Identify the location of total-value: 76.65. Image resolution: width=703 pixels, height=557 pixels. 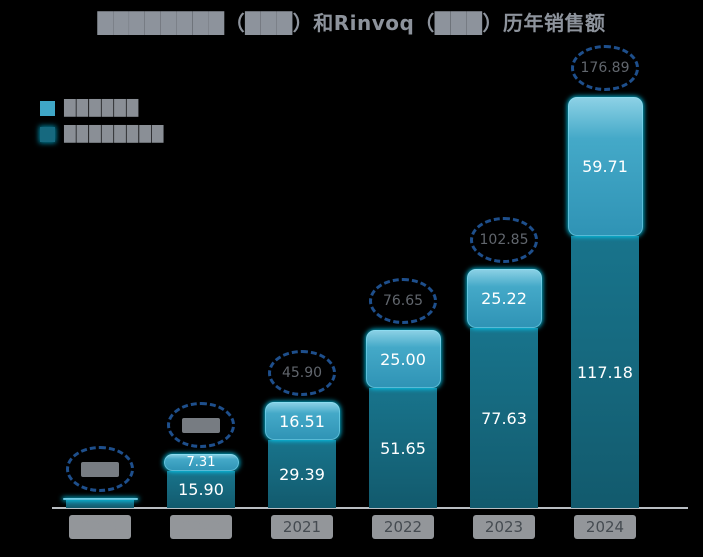
(403, 301).